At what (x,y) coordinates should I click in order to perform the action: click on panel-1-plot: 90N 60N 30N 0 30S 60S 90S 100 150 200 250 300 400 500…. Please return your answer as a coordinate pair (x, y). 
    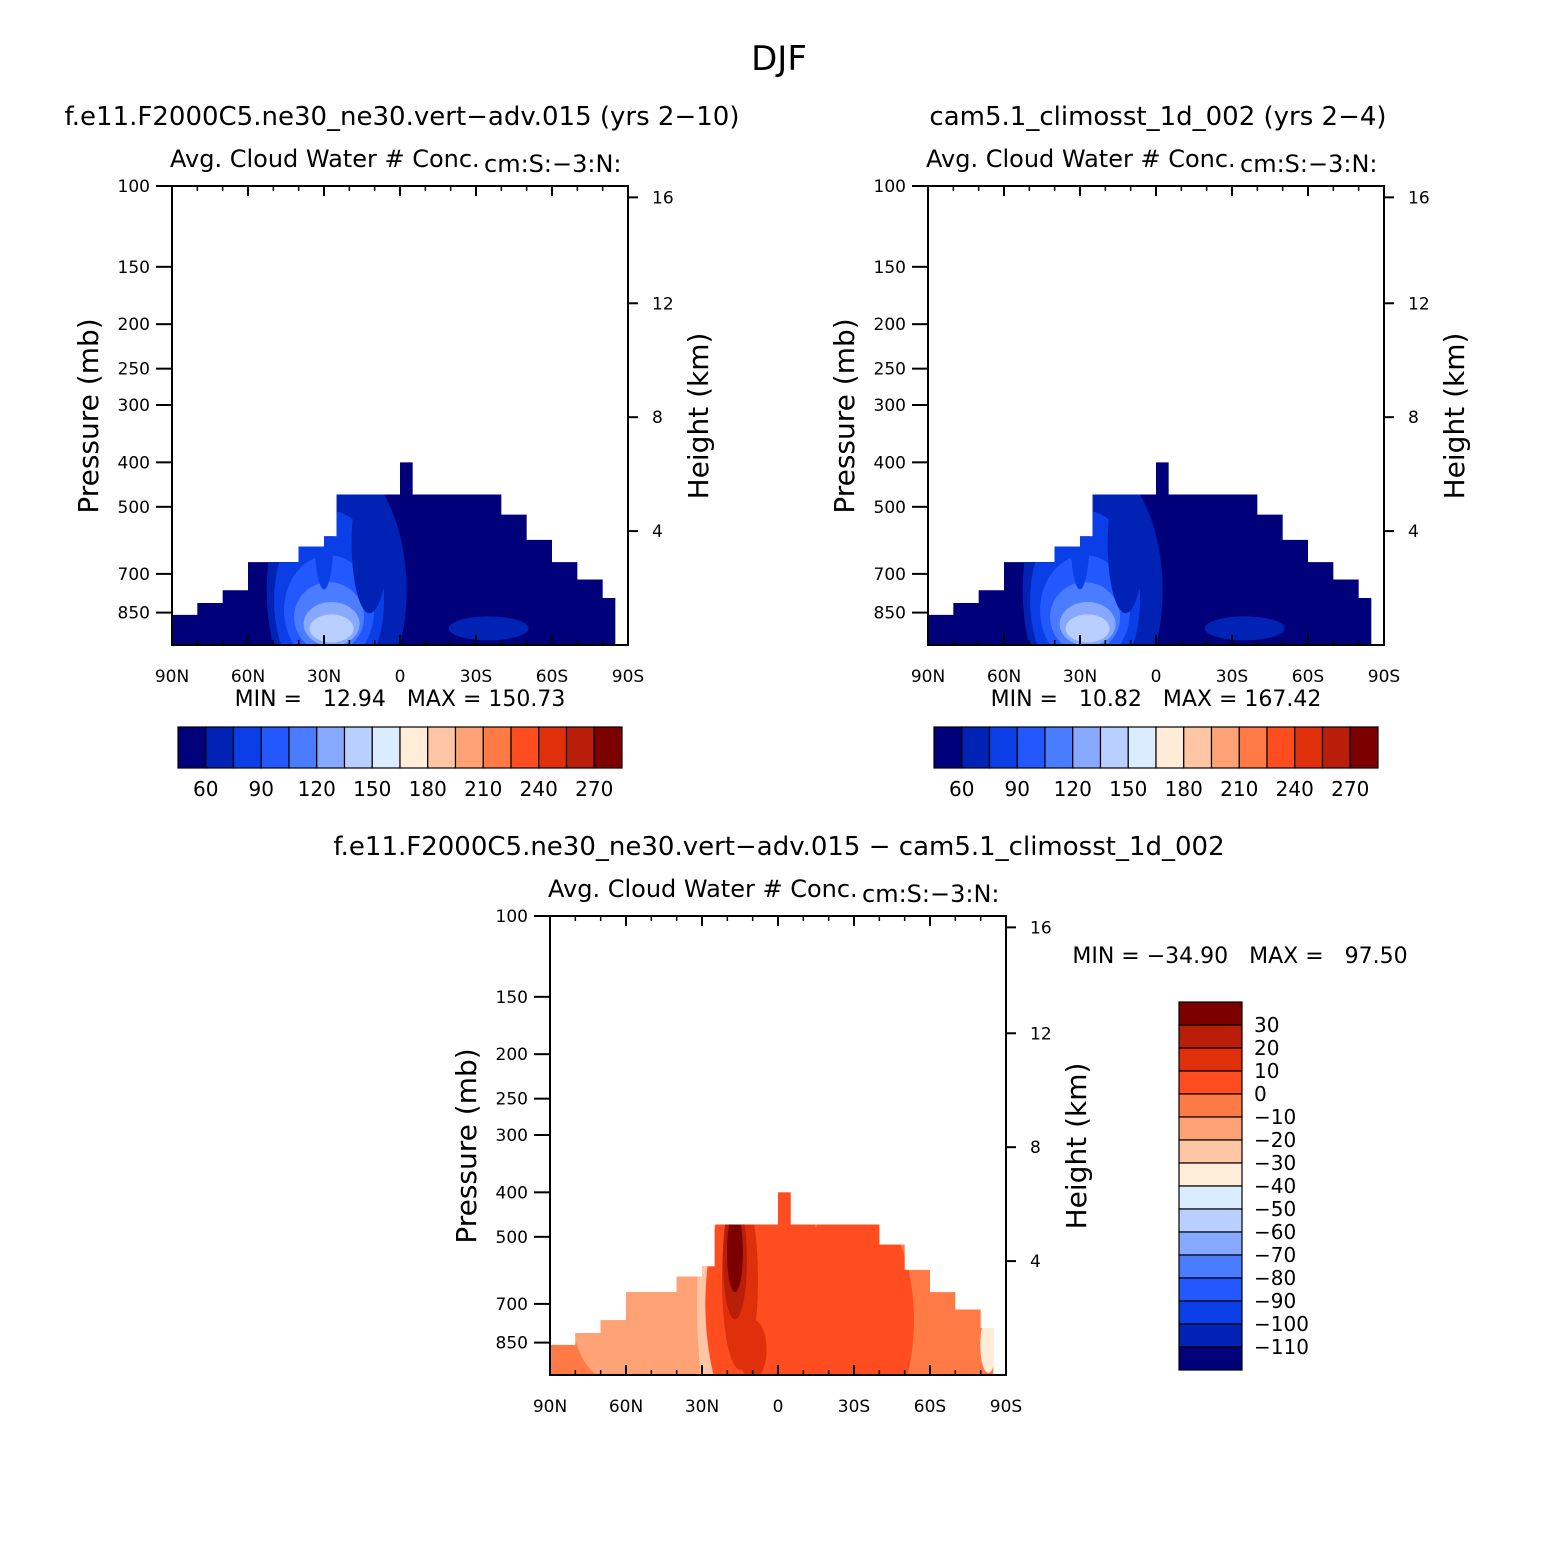
    Looking at the image, I should click on (396, 432).